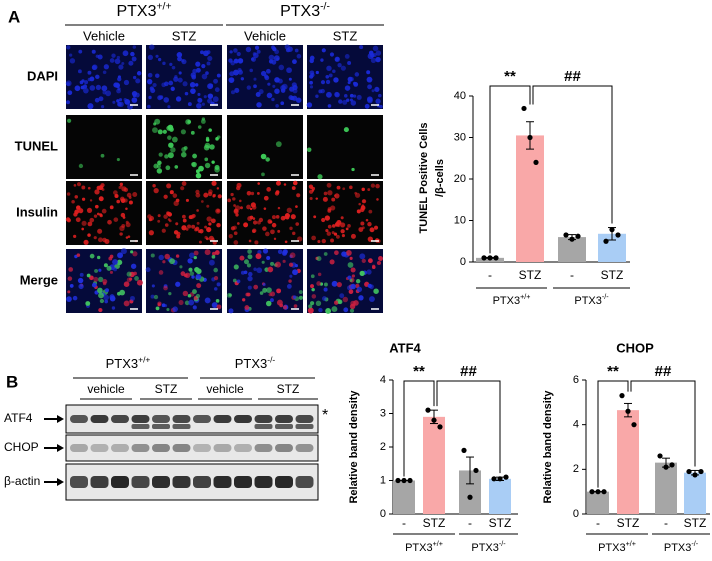 The width and height of the screenshot is (712, 561). What do you see at coordinates (325, 6) in the screenshot?
I see `group-header-sup: -/-` at bounding box center [325, 6].